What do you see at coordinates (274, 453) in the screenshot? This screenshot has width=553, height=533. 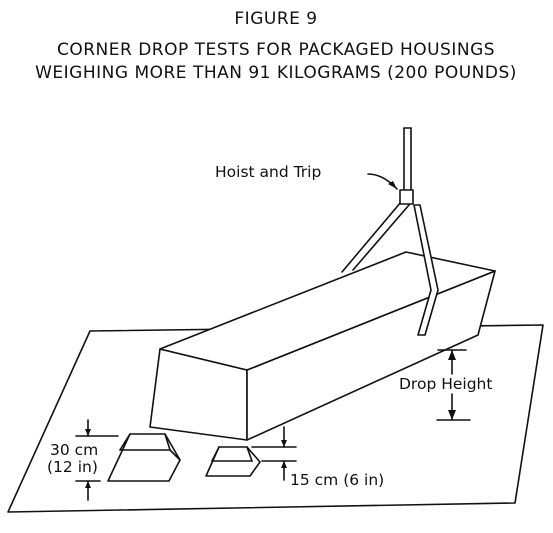 I see `short-block-dimension` at bounding box center [274, 453].